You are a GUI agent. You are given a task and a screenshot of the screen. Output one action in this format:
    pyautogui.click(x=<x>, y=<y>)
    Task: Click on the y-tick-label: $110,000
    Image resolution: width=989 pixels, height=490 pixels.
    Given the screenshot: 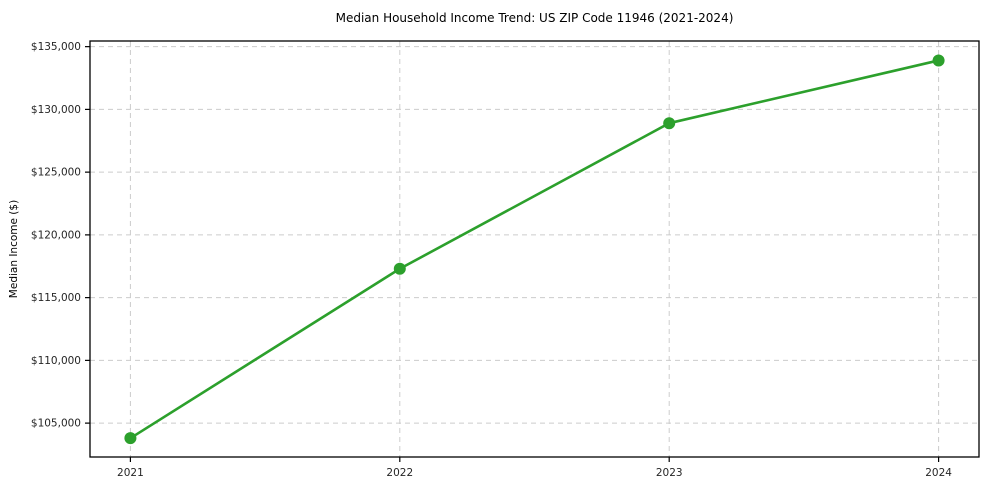 What is the action you would take?
    pyautogui.click(x=56, y=361)
    